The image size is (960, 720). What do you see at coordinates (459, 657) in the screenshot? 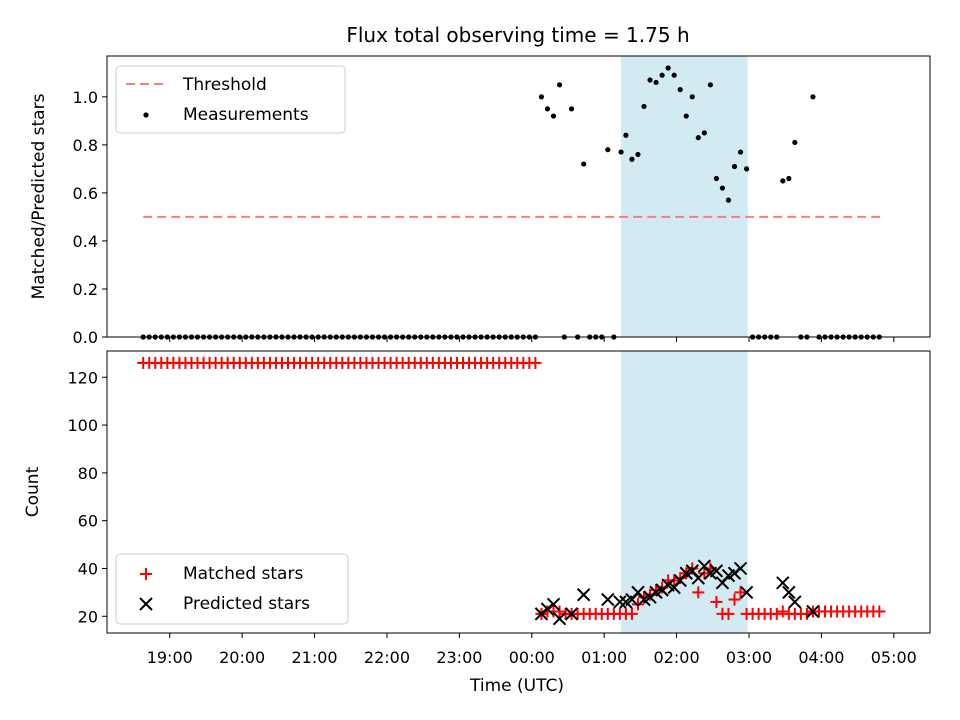
I see `x-tick-label: 23:00` at bounding box center [459, 657].